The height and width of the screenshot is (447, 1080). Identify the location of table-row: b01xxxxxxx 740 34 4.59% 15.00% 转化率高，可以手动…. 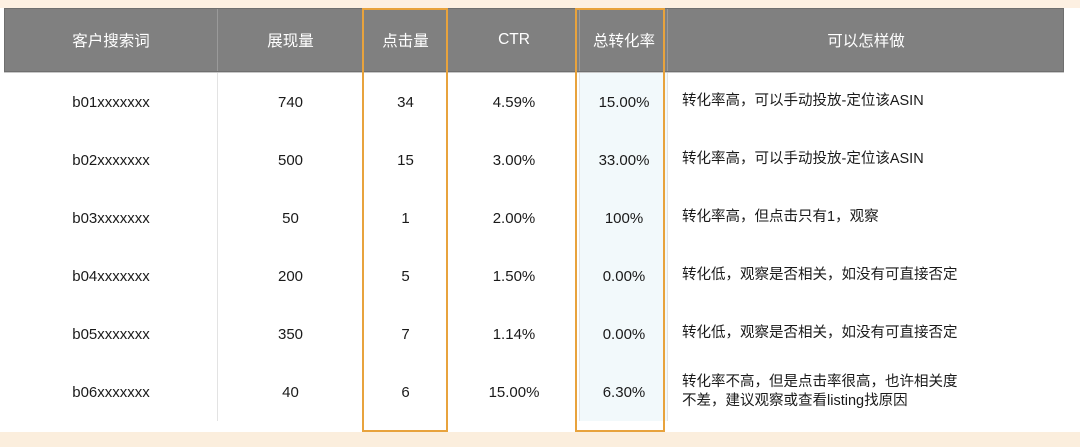
(534, 101).